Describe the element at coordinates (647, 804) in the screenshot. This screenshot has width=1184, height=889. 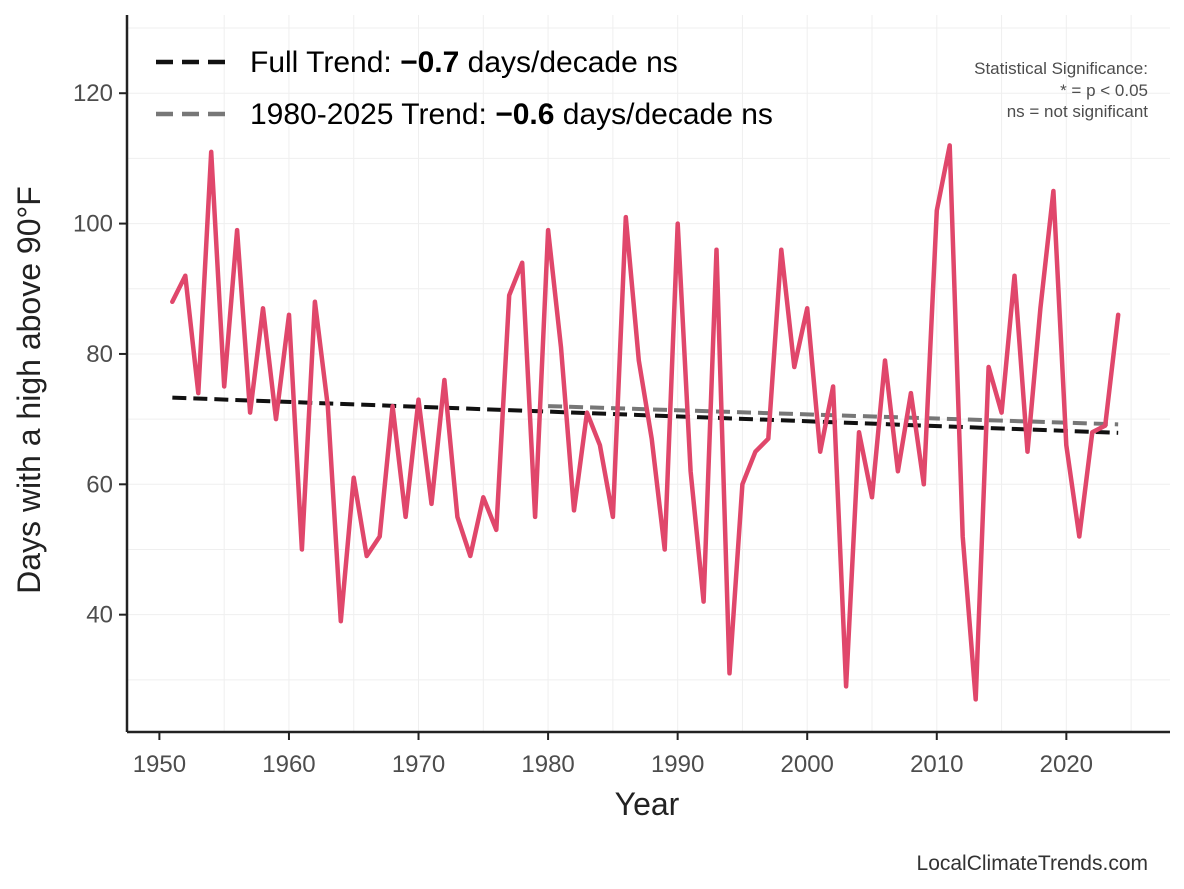
I see `x-axis-title: Year` at that location.